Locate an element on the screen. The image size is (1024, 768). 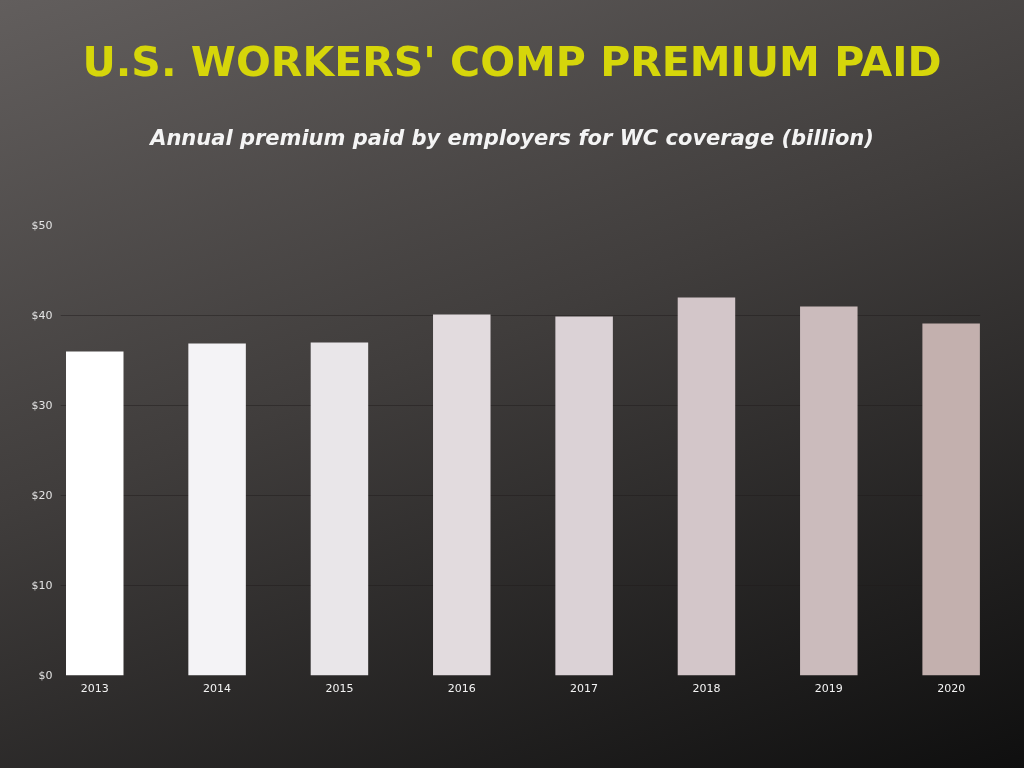
x-tick-label: 2014 is located at coordinates (217, 688).